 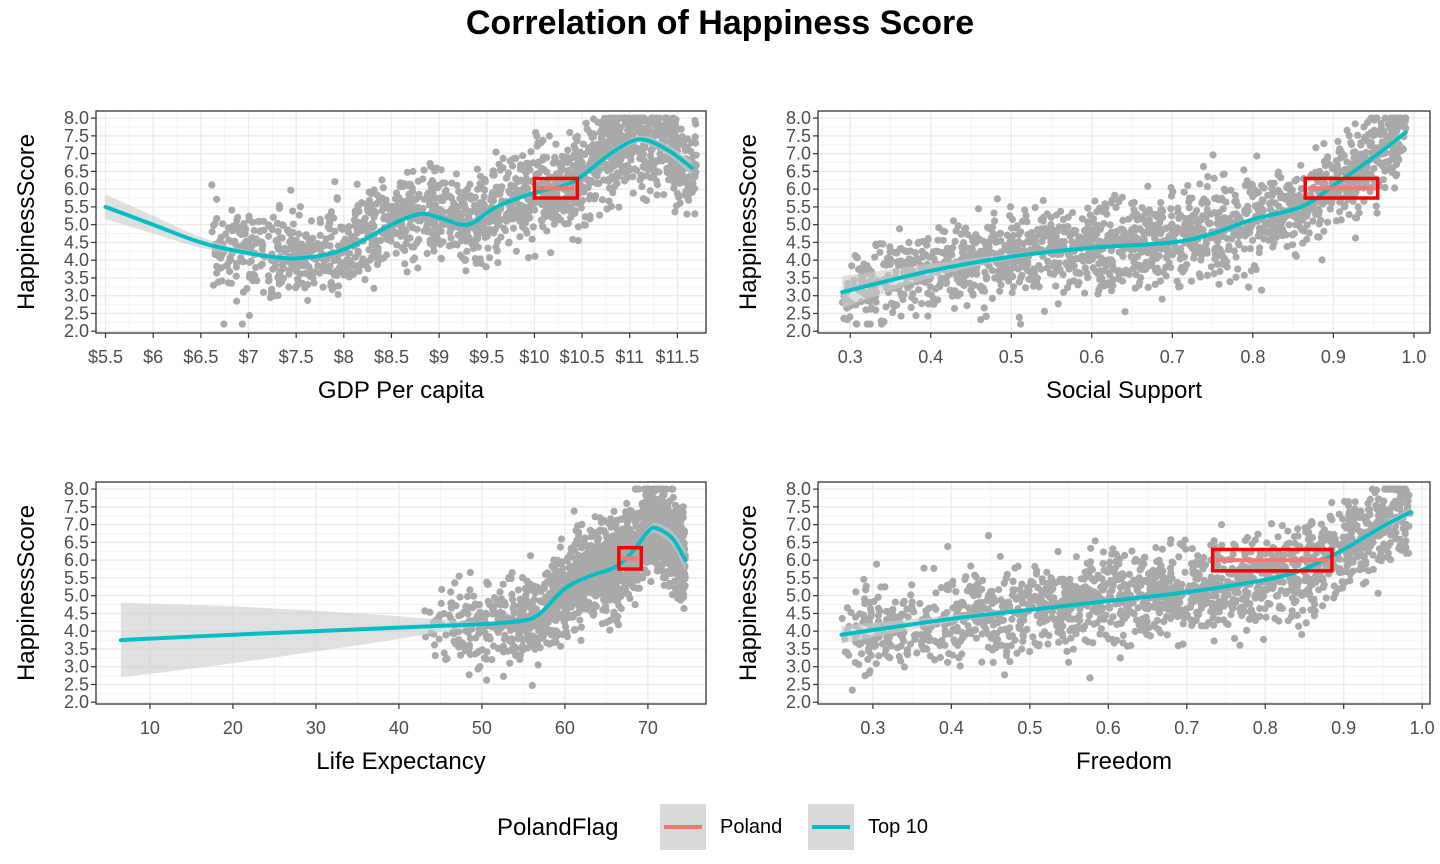 I want to click on y-tick-label: 8.0, so click(x=798, y=118).